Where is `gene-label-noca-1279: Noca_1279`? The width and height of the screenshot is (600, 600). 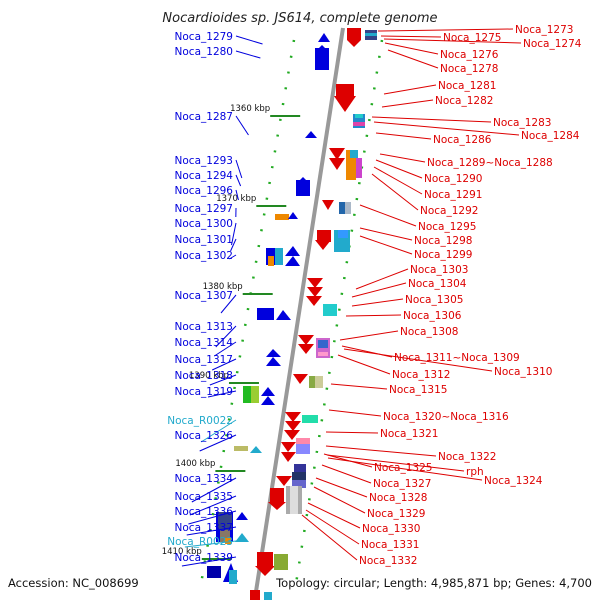
gene-label-noca-1279: Noca_1279 is located at coordinates (204, 37).